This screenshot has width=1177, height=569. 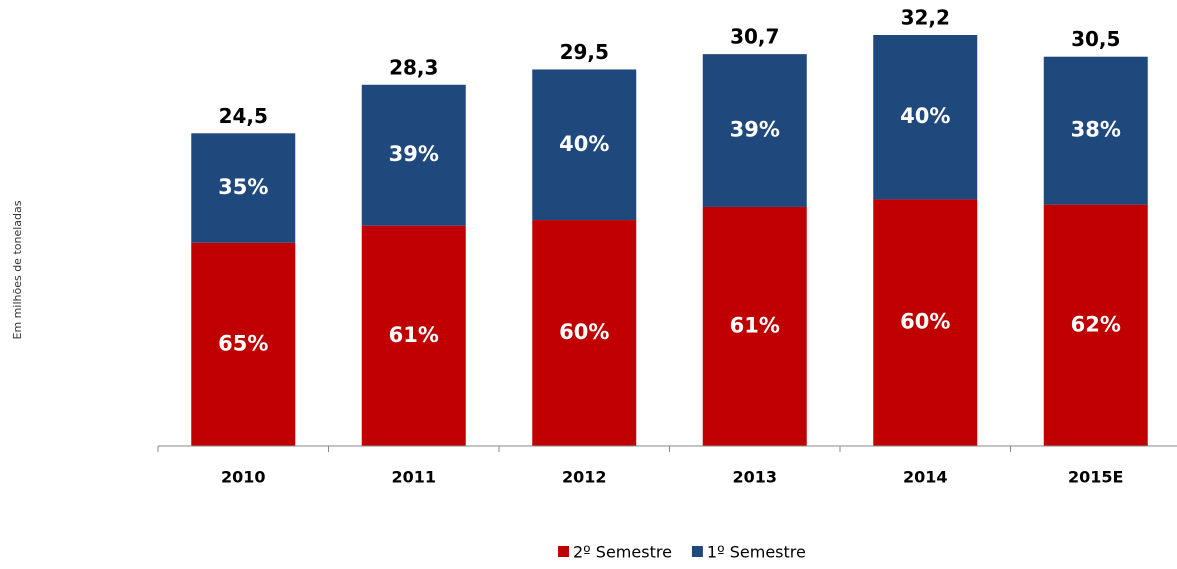 I want to click on x-tick-label: 2015E, so click(x=1095, y=477).